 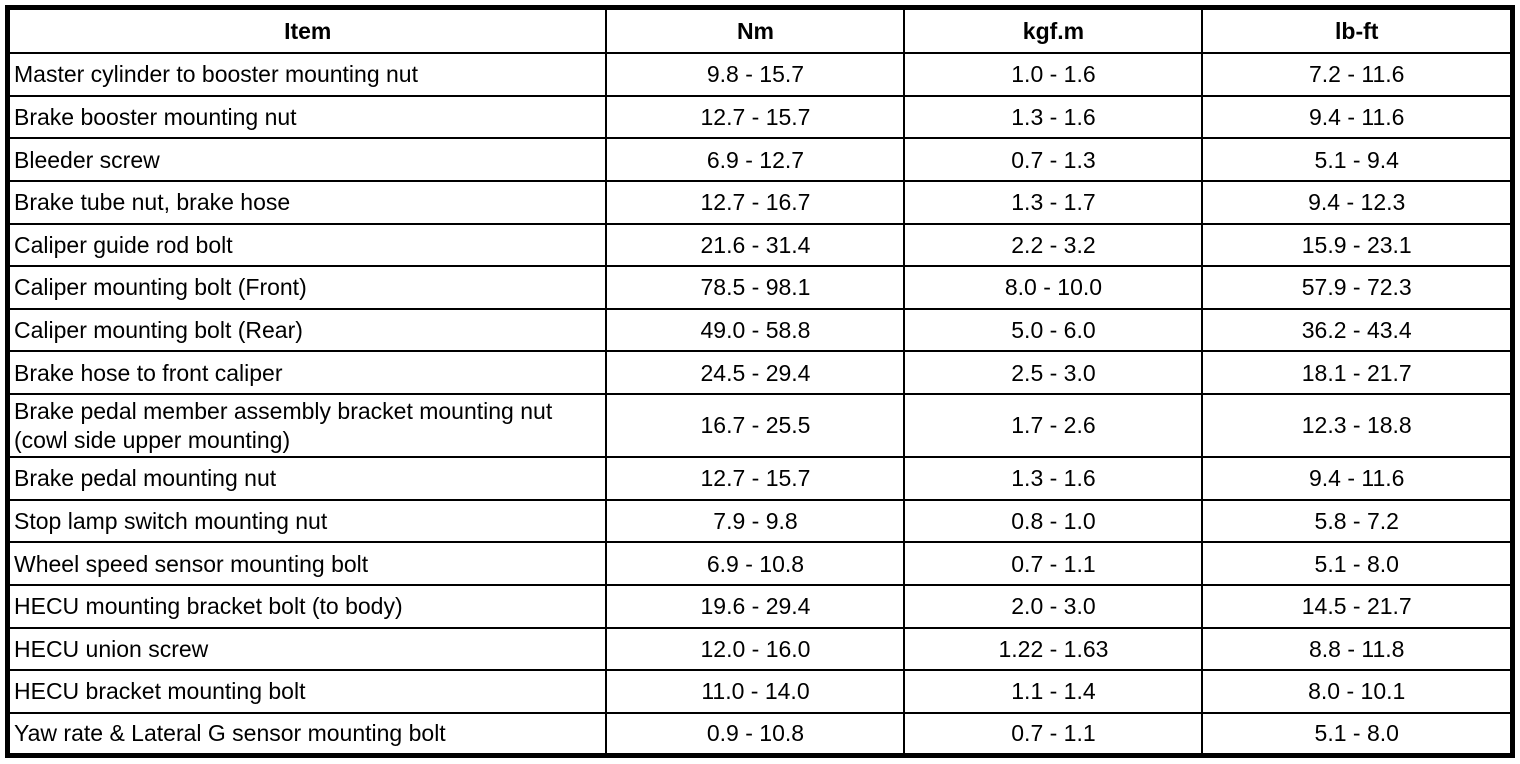 What do you see at coordinates (307, 202) in the screenshot?
I see `item-cell: Brake tube nut, brake hose` at bounding box center [307, 202].